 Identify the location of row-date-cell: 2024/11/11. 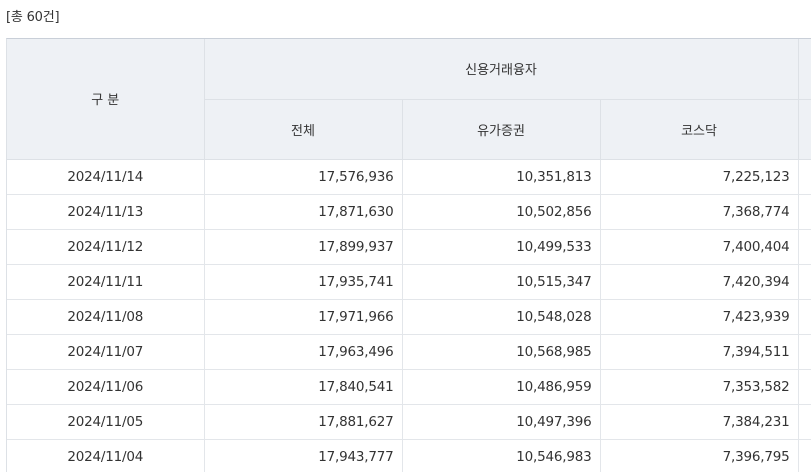
(106, 282).